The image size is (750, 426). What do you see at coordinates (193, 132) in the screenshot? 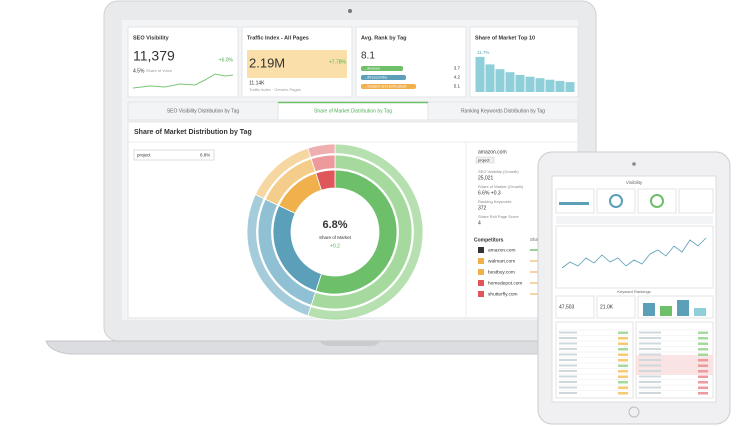
I see `panel-title: Share of Market Distribution by Tag` at bounding box center [193, 132].